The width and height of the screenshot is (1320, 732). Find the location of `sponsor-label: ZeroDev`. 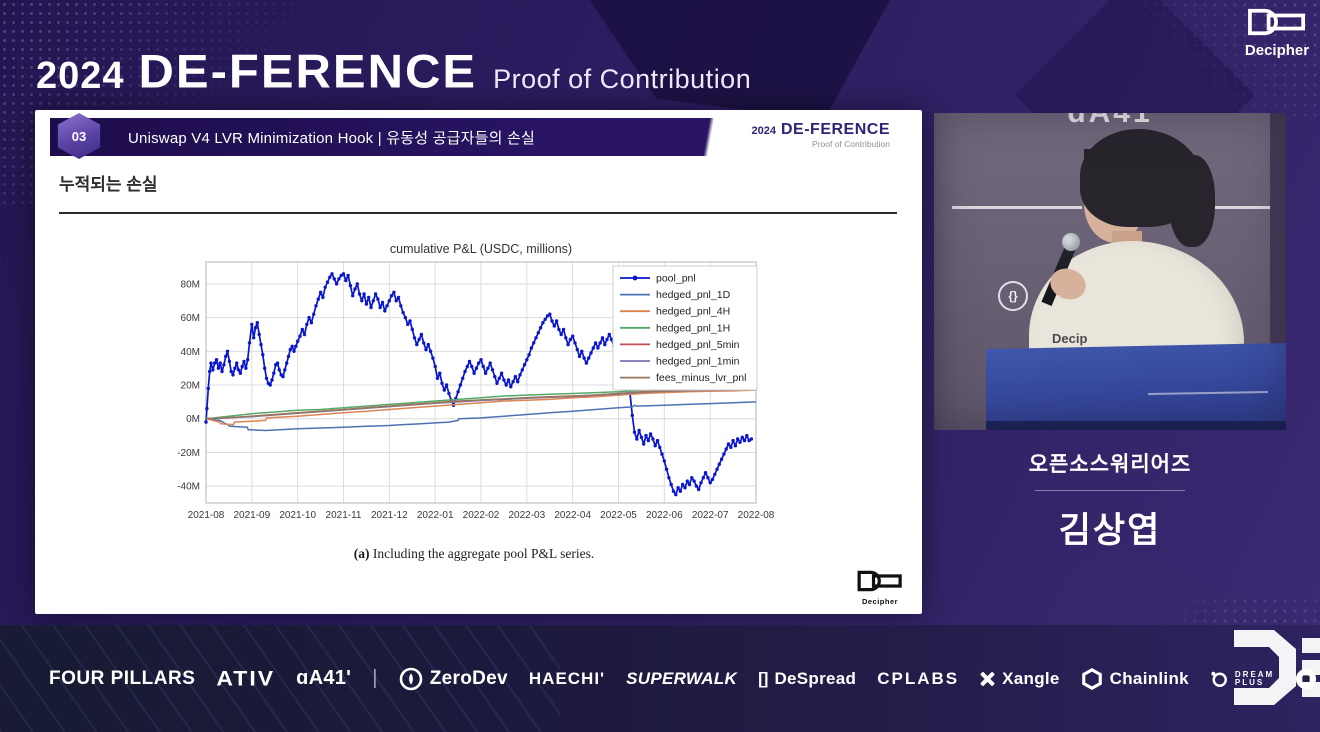

sponsor-label: ZeroDev is located at coordinates (468, 678).